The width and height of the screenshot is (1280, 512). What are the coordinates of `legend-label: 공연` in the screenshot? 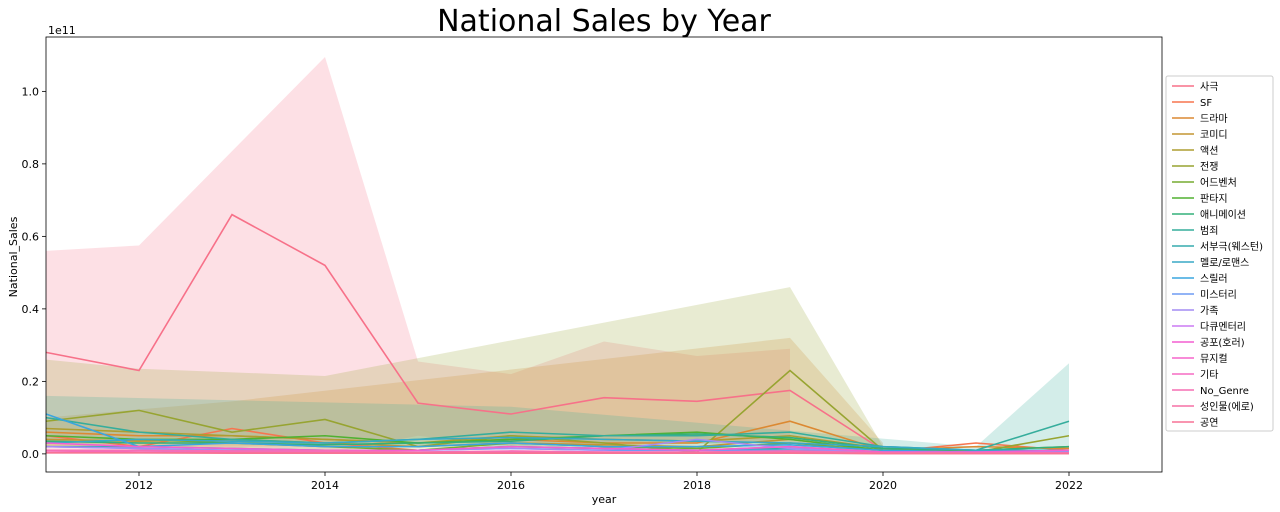 It's located at (1209, 423).